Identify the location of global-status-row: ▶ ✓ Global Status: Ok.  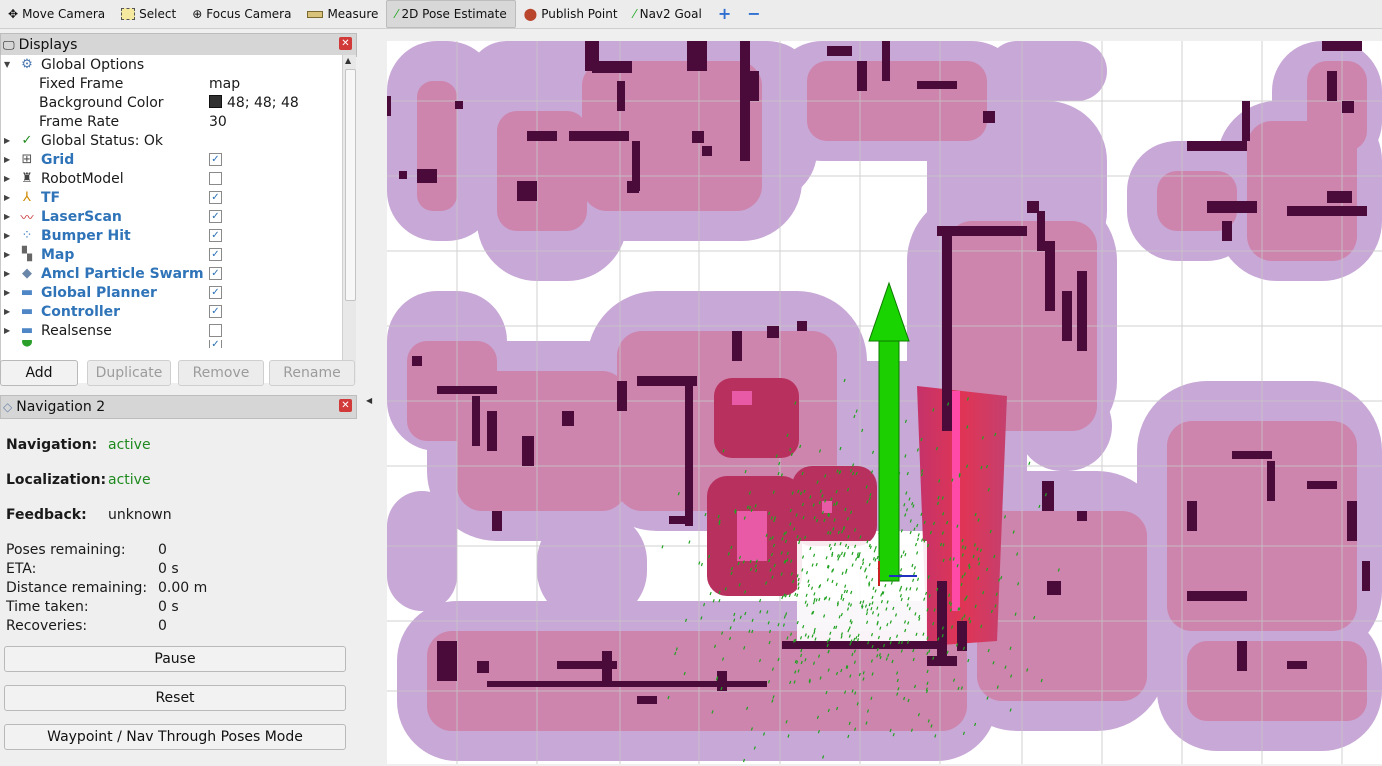
(84, 140).